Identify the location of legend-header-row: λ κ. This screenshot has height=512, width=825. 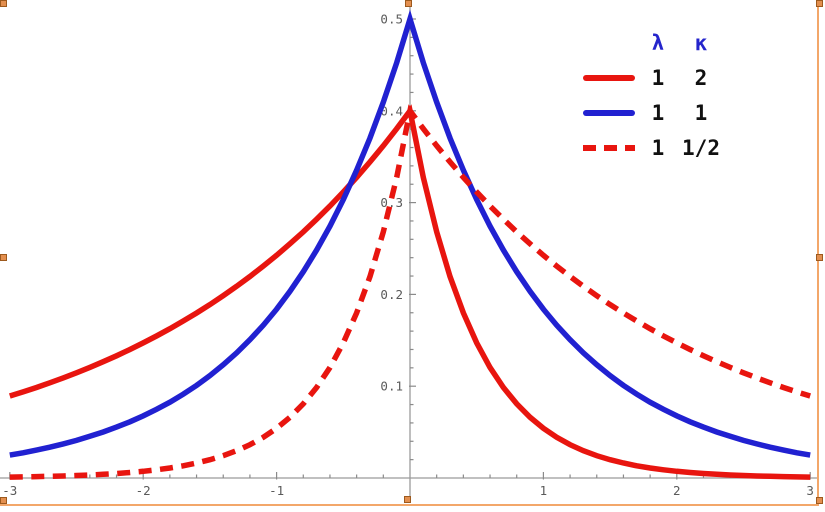
(652, 42).